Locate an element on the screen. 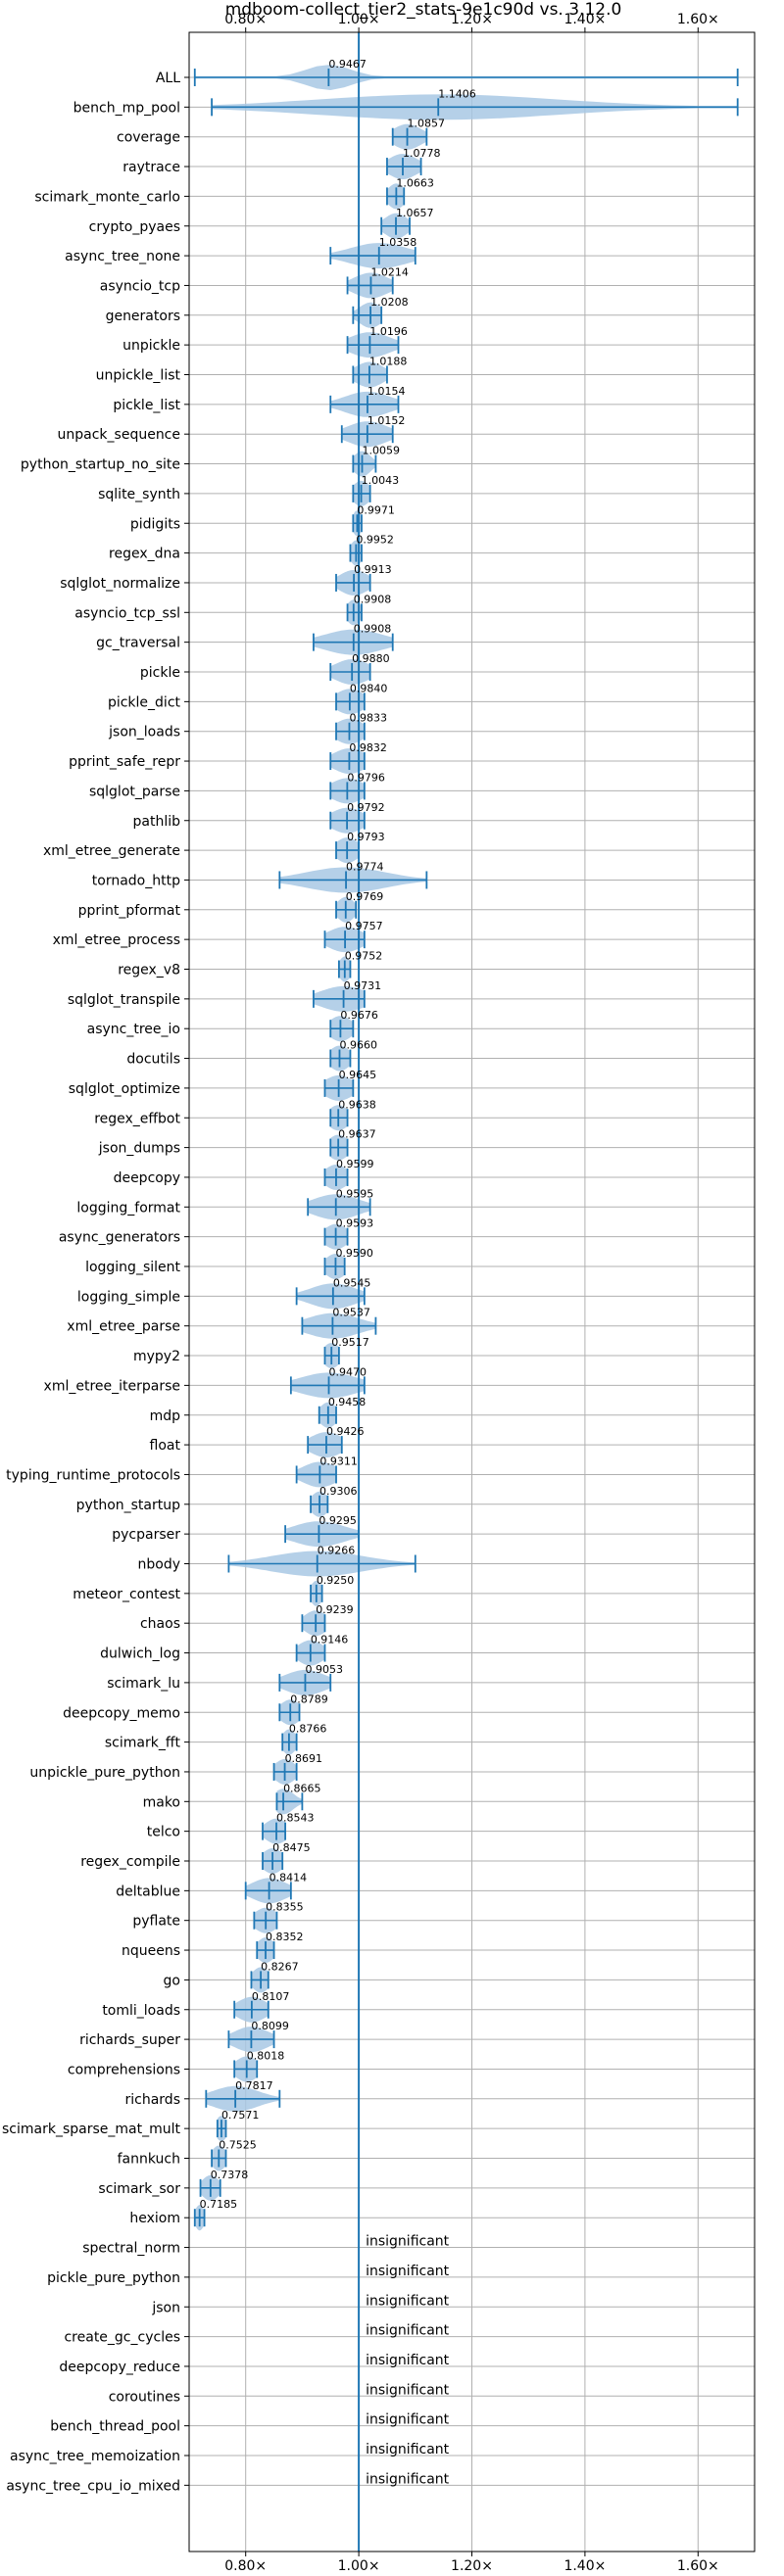  value-label: 0.9146 is located at coordinates (330, 1640).